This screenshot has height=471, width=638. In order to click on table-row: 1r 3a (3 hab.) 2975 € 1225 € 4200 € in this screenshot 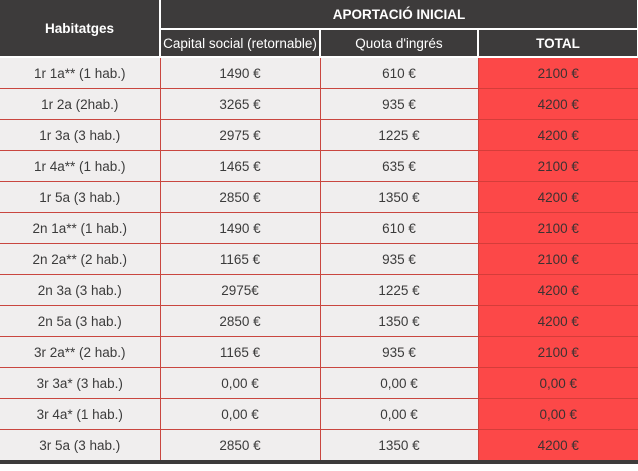, I will do `click(319, 135)`.